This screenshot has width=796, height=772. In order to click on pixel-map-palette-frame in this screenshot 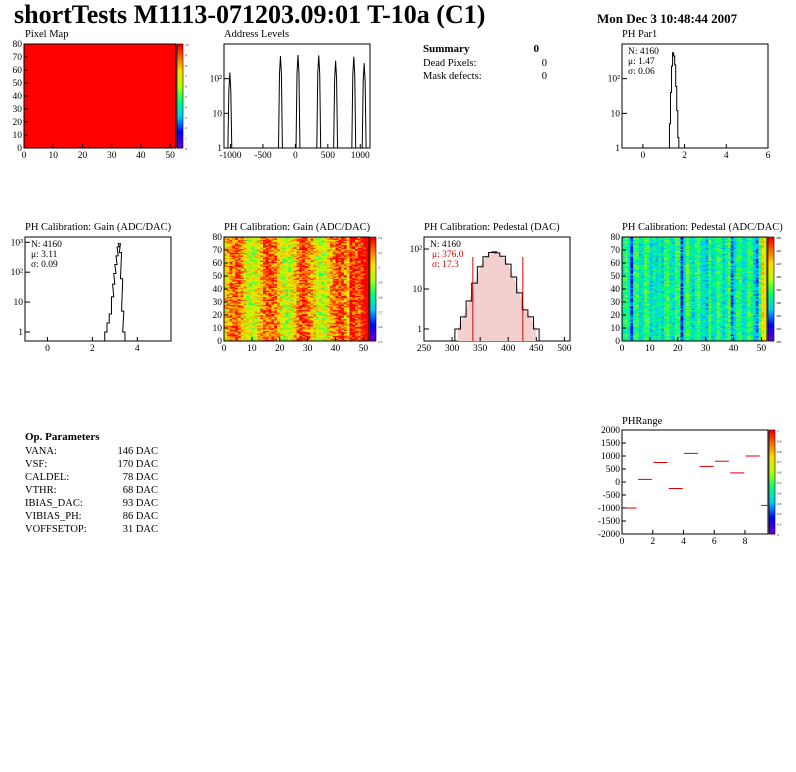, I will do `click(180, 96)`.